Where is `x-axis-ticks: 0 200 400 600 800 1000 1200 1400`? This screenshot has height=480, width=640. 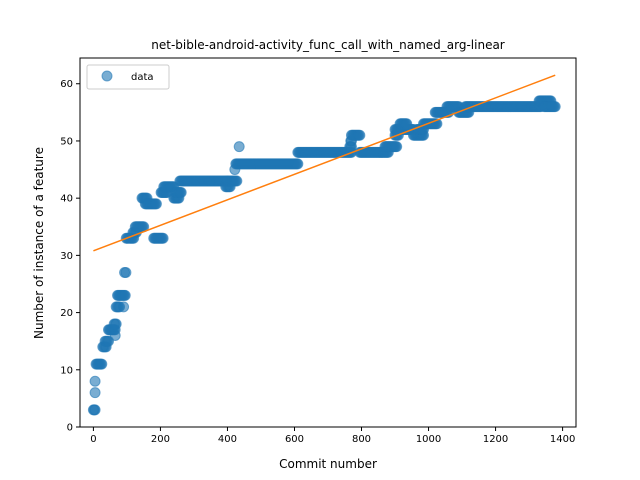 x-axis-ticks: 0 200 400 600 800 1000 1200 1400 is located at coordinates (332, 436).